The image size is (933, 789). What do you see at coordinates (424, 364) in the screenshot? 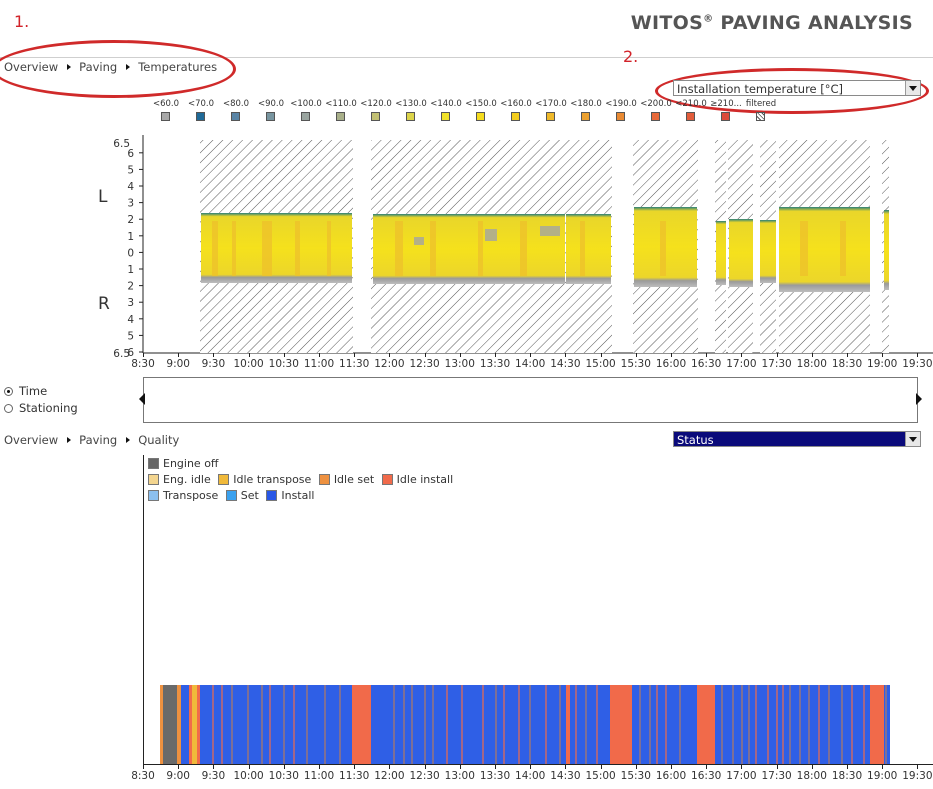
I see `temp-x-tick-label: 12:30` at bounding box center [424, 364].